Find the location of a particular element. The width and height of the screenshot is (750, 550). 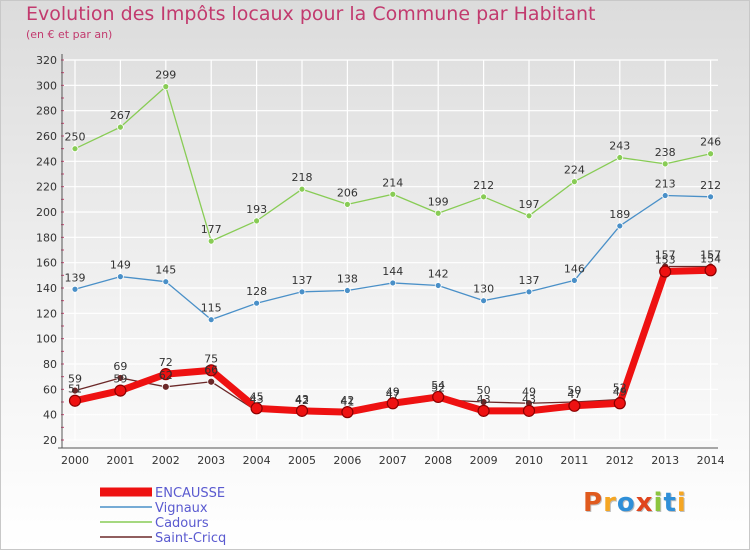

data-label-saint-cricq-2005: 42 is located at coordinates (302, 400).